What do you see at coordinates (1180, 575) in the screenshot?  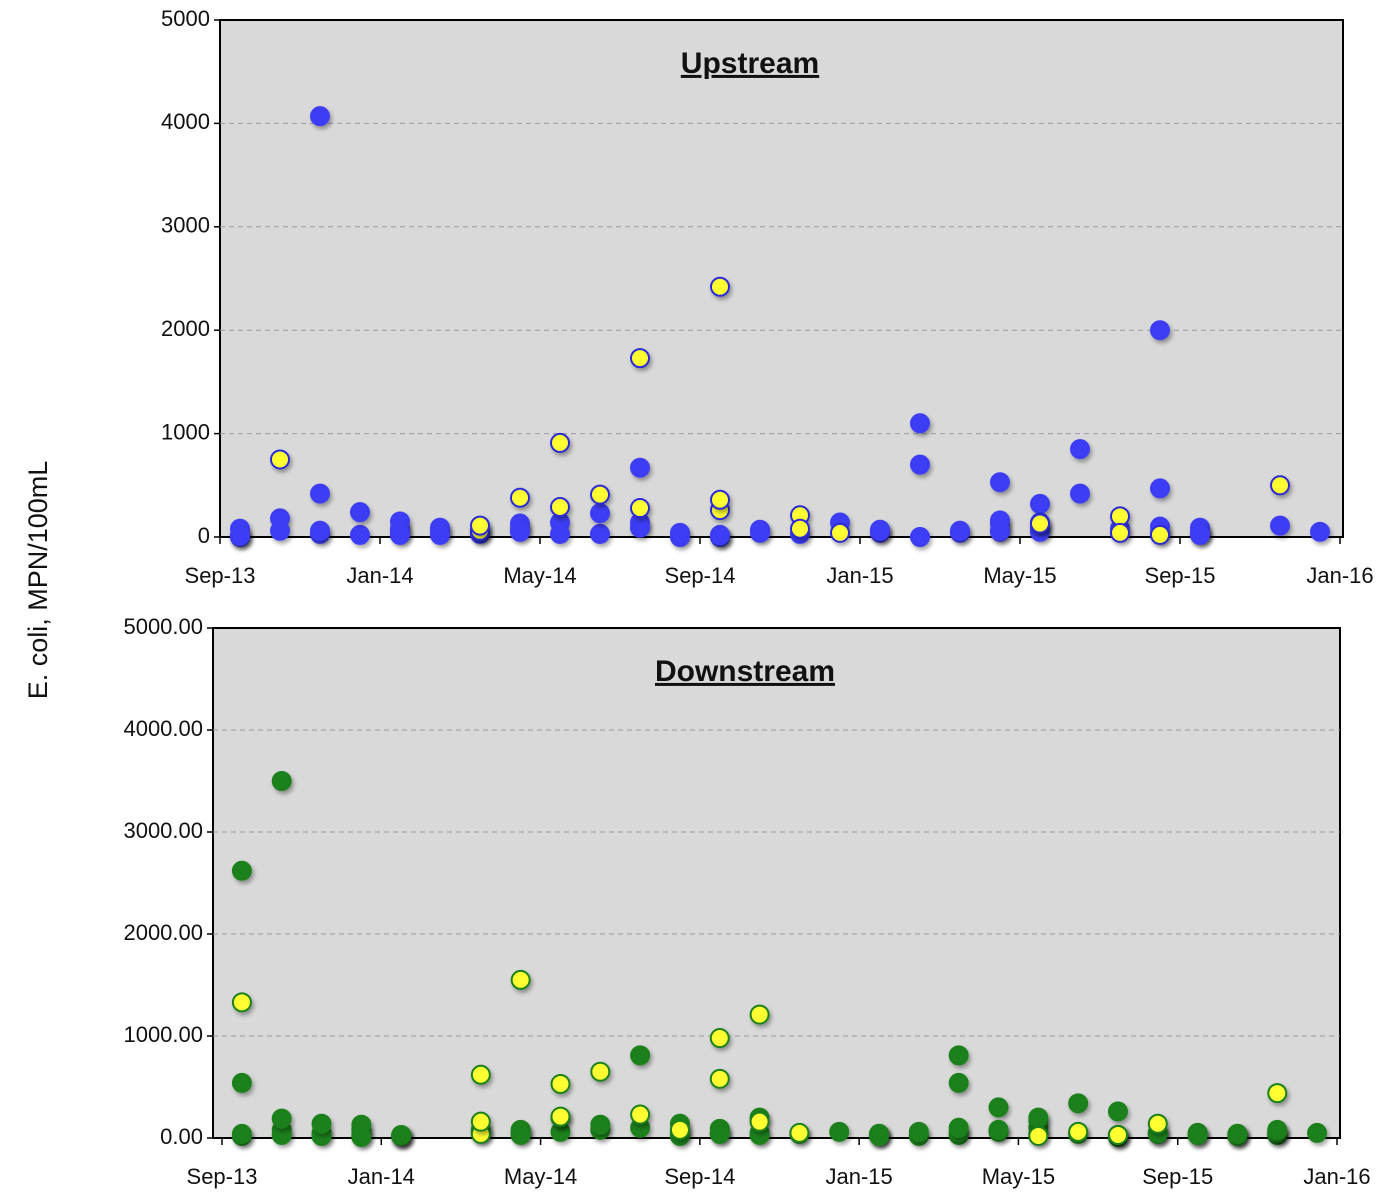 I see `x-tick-label: Sep-15` at bounding box center [1180, 575].